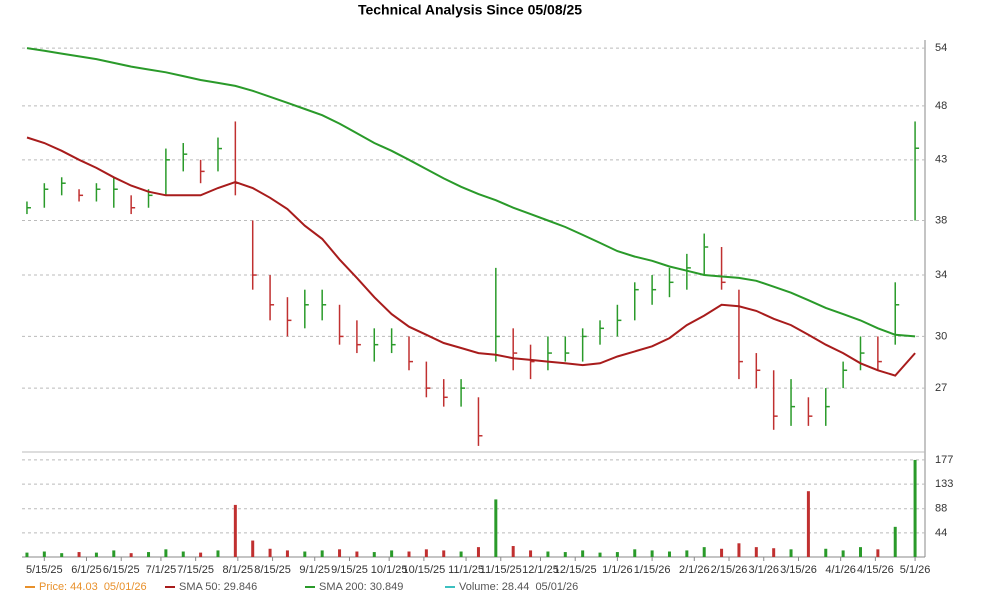 Image resolution: width=1000 pixels, height=605 pixels. I want to click on x-tick-label: 6/1/25, so click(86, 570).